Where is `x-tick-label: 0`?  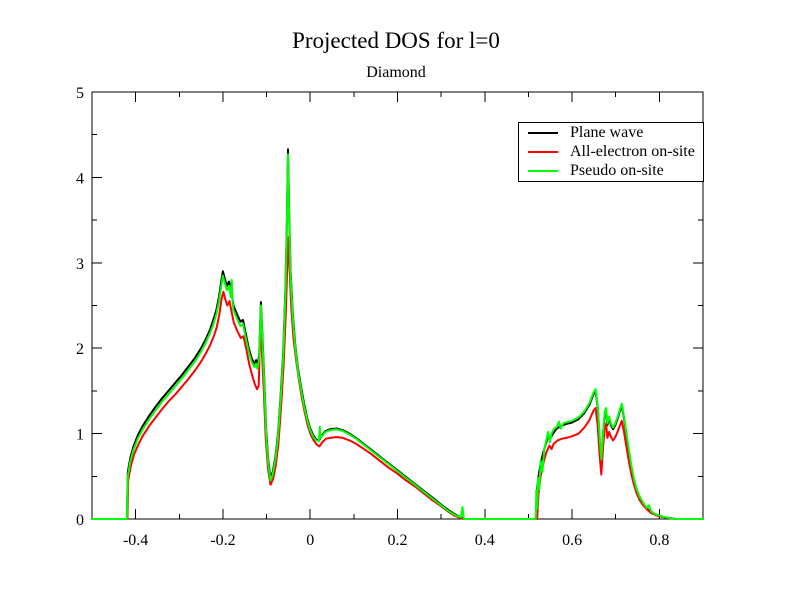
x-tick-label: 0 is located at coordinates (310, 540).